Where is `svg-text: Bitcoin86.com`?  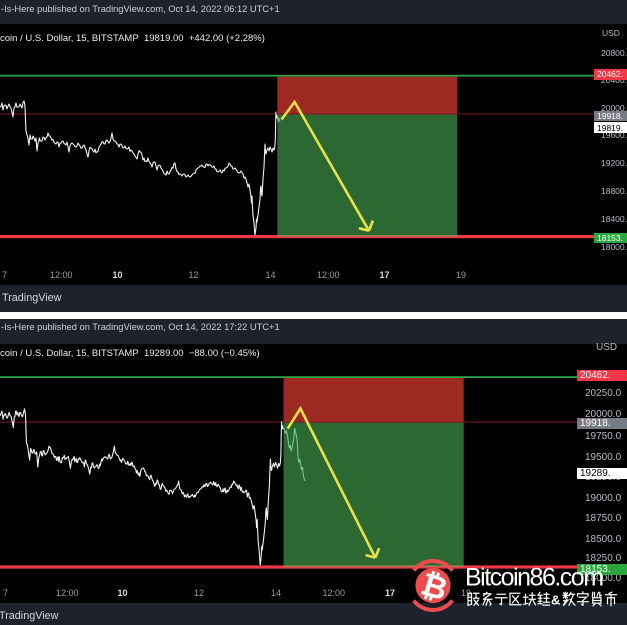 svg-text: Bitcoin86.com is located at coordinates (534, 578).